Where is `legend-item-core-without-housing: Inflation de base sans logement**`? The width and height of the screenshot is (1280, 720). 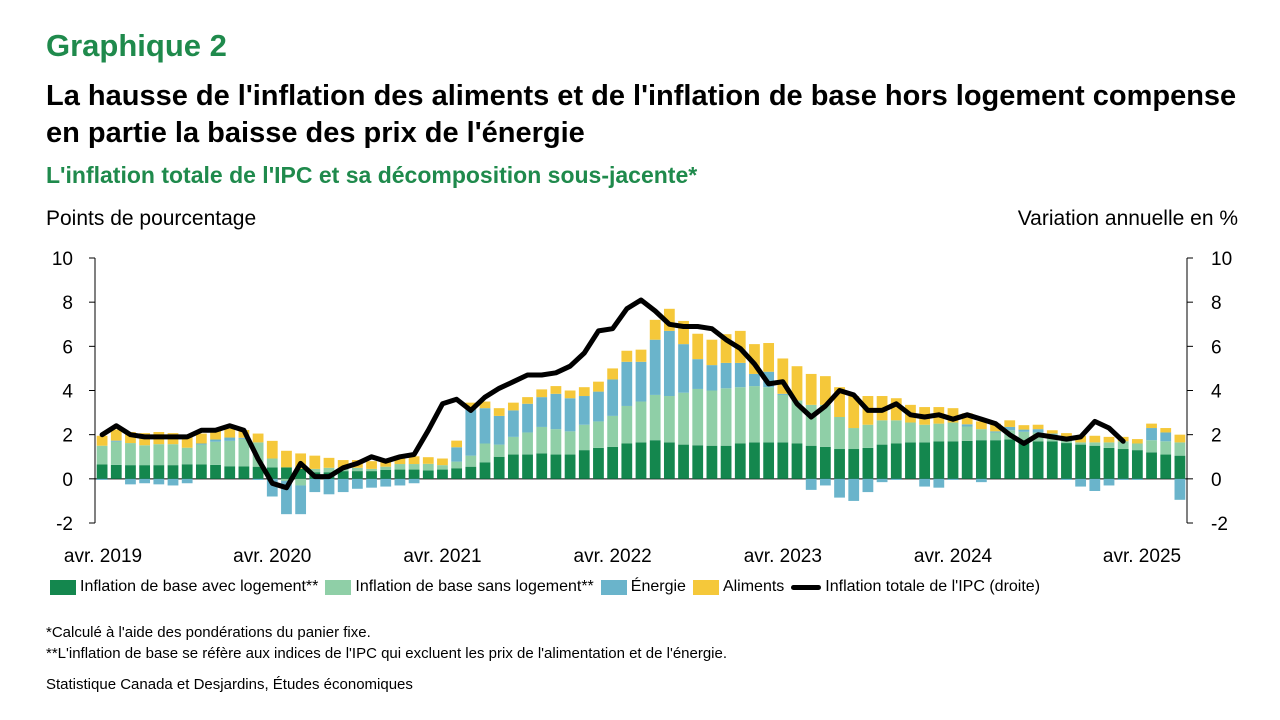
legend-item-core-without-housing: Inflation de base sans logement** is located at coordinates (459, 587).